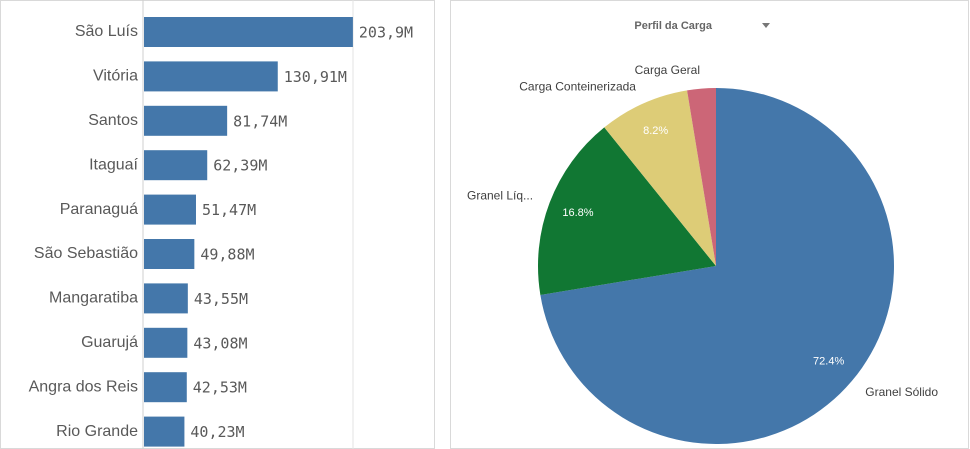 The height and width of the screenshot is (449, 970). What do you see at coordinates (113, 164) in the screenshot?
I see `category-label: Itaguaí` at bounding box center [113, 164].